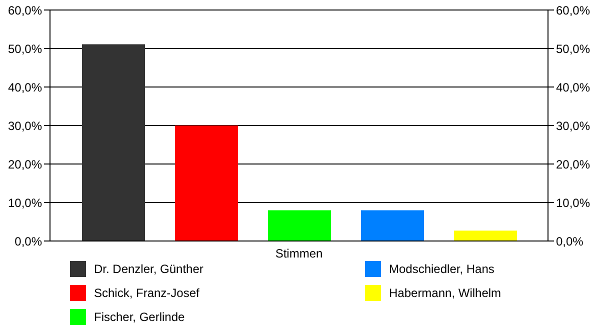 The width and height of the screenshot is (600, 333). What do you see at coordinates (573, 164) in the screenshot?
I see `text: 20,0%` at bounding box center [573, 164].